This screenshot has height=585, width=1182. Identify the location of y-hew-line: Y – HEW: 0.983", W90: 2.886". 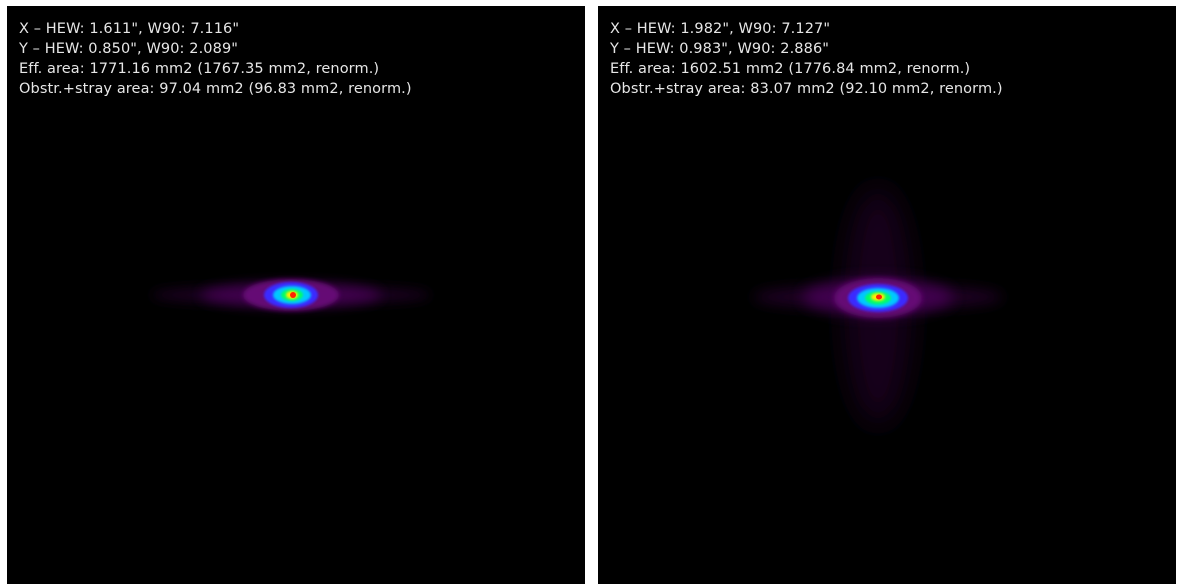
(720, 49).